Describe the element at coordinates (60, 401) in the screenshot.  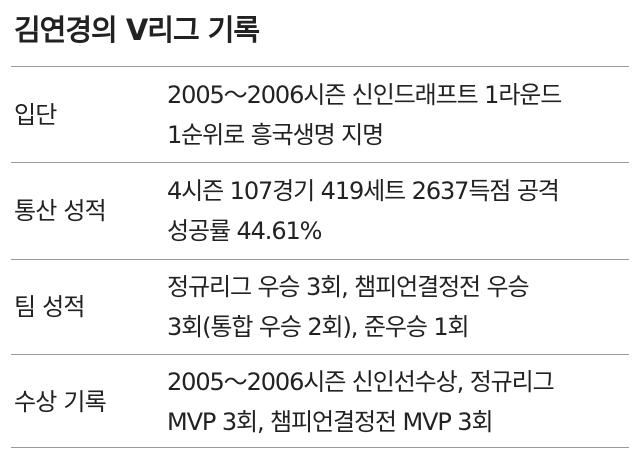
I see `row-label-awards: 수상 기록` at that location.